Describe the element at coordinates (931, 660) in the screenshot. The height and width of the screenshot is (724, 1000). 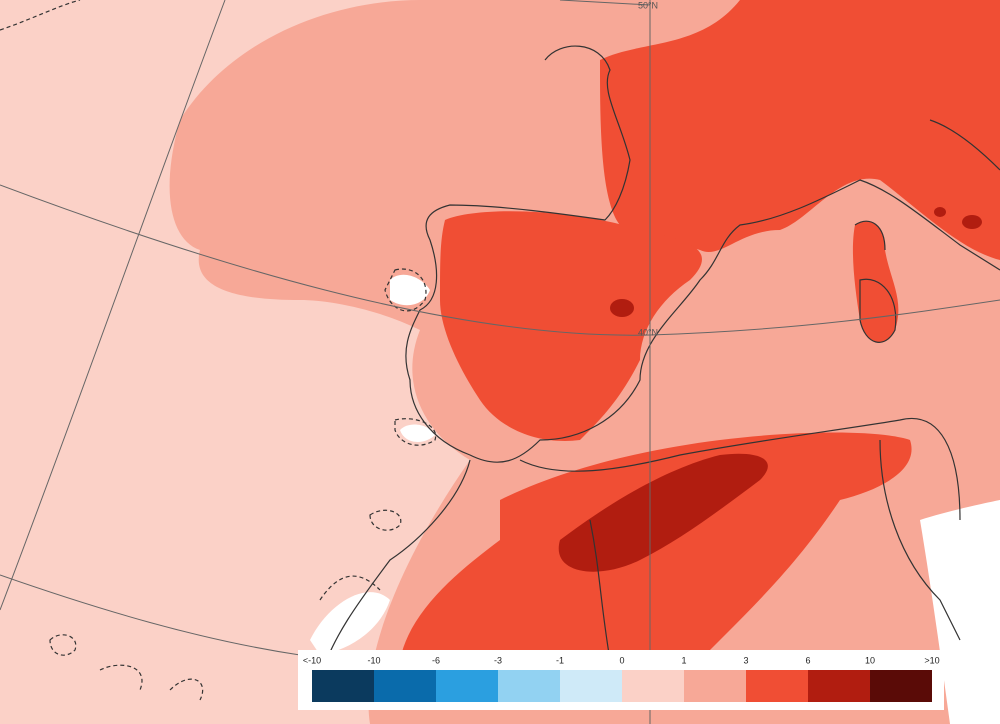
I see `legend-label: >10` at that location.